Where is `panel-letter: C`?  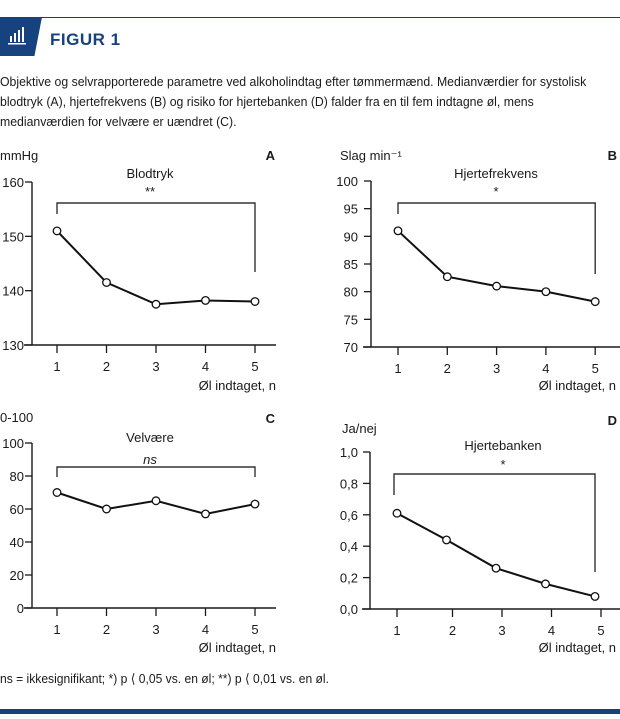 panel-letter: C is located at coordinates (271, 418).